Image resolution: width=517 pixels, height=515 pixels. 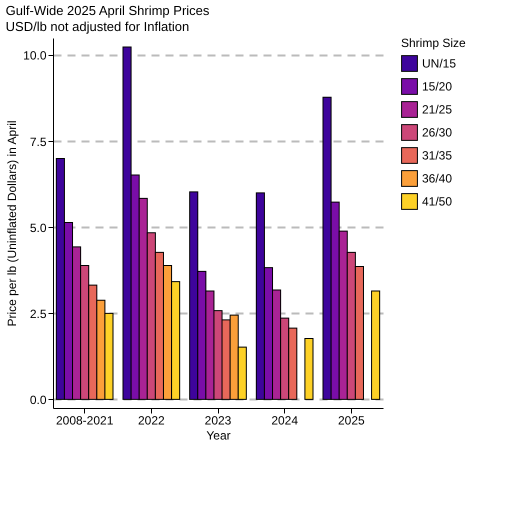 I want to click on x-tick-label: 2025, so click(x=352, y=421).